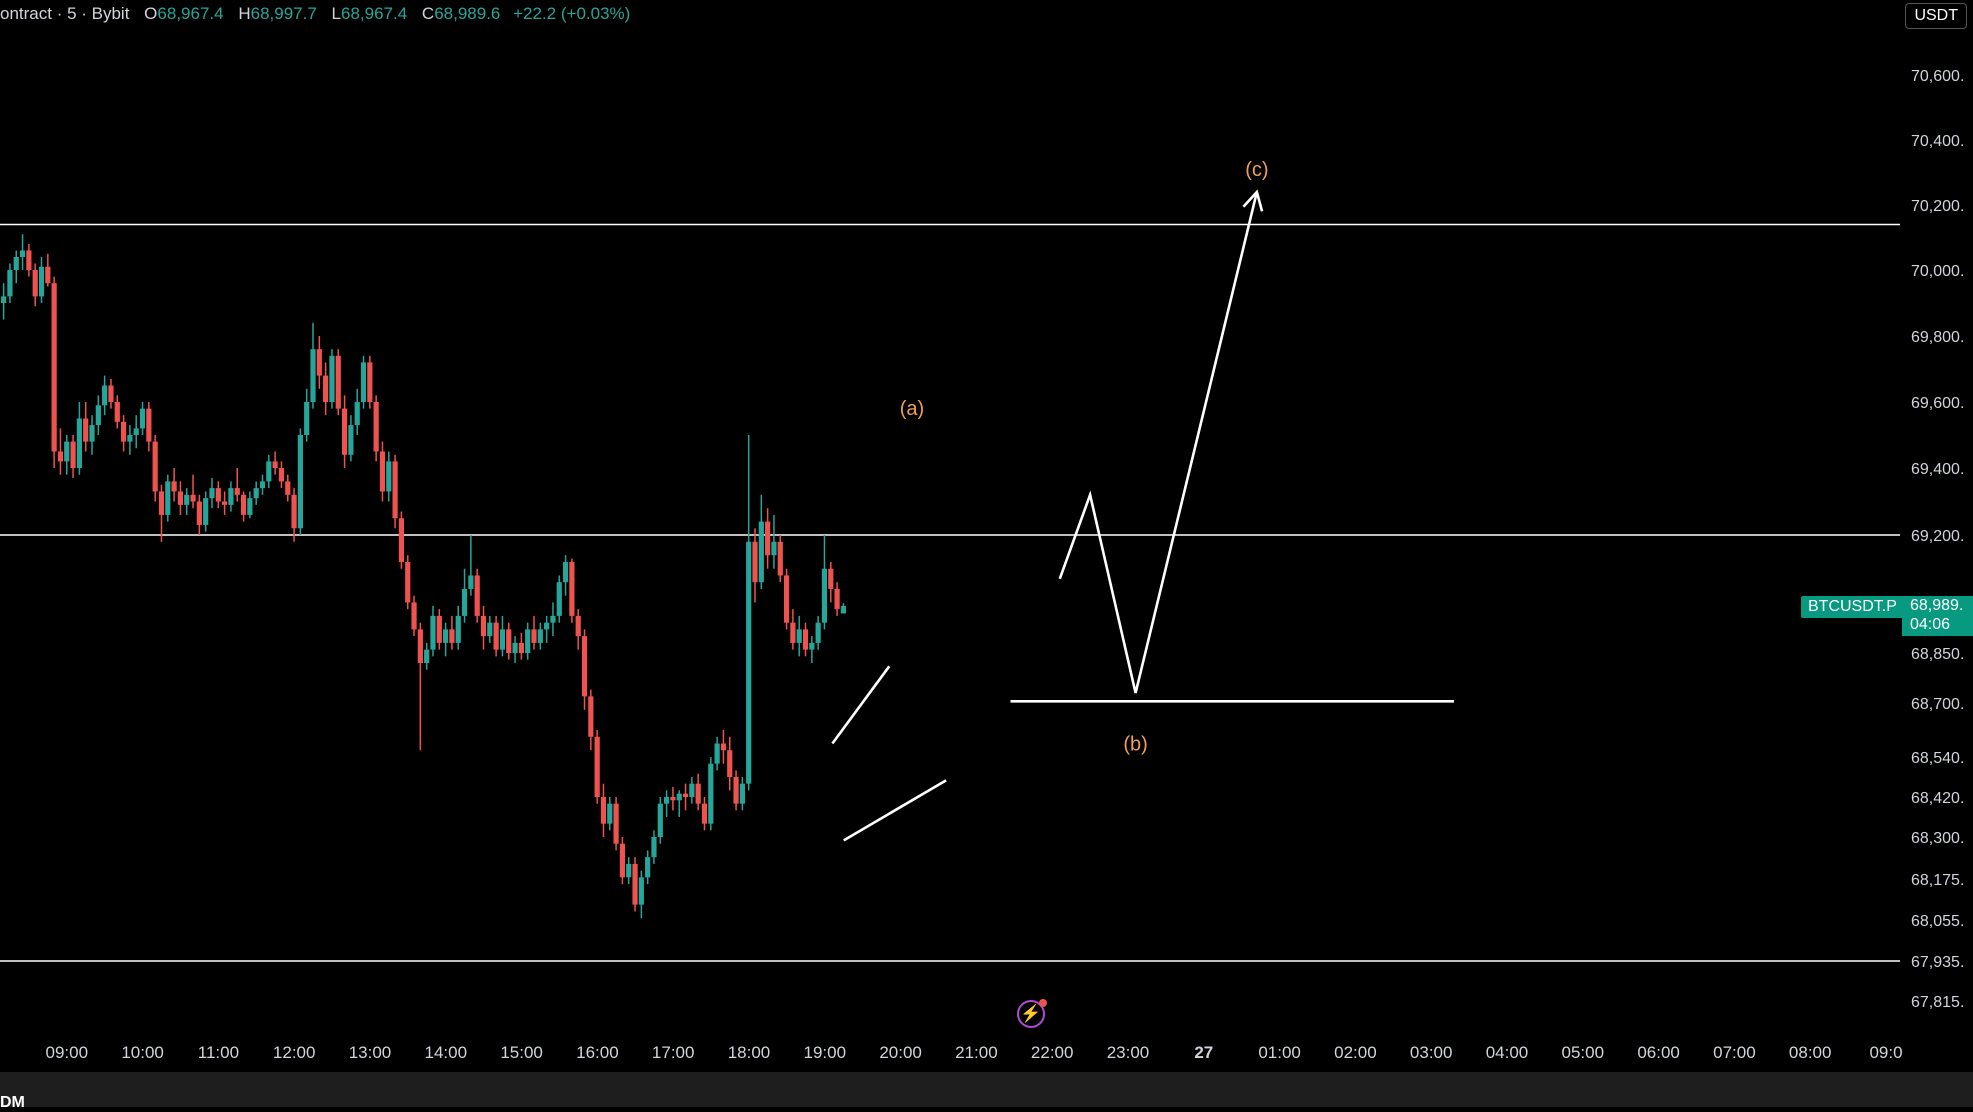  Describe the element at coordinates (1937, 206) in the screenshot. I see `price-axis-label: 70,200.` at that location.